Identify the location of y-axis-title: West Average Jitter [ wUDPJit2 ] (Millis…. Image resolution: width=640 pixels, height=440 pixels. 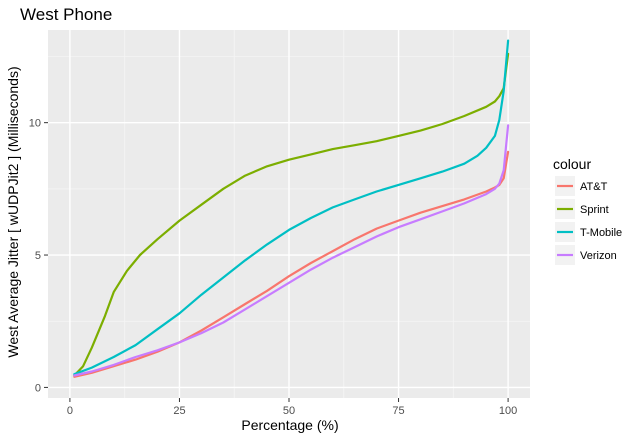
(13, 211).